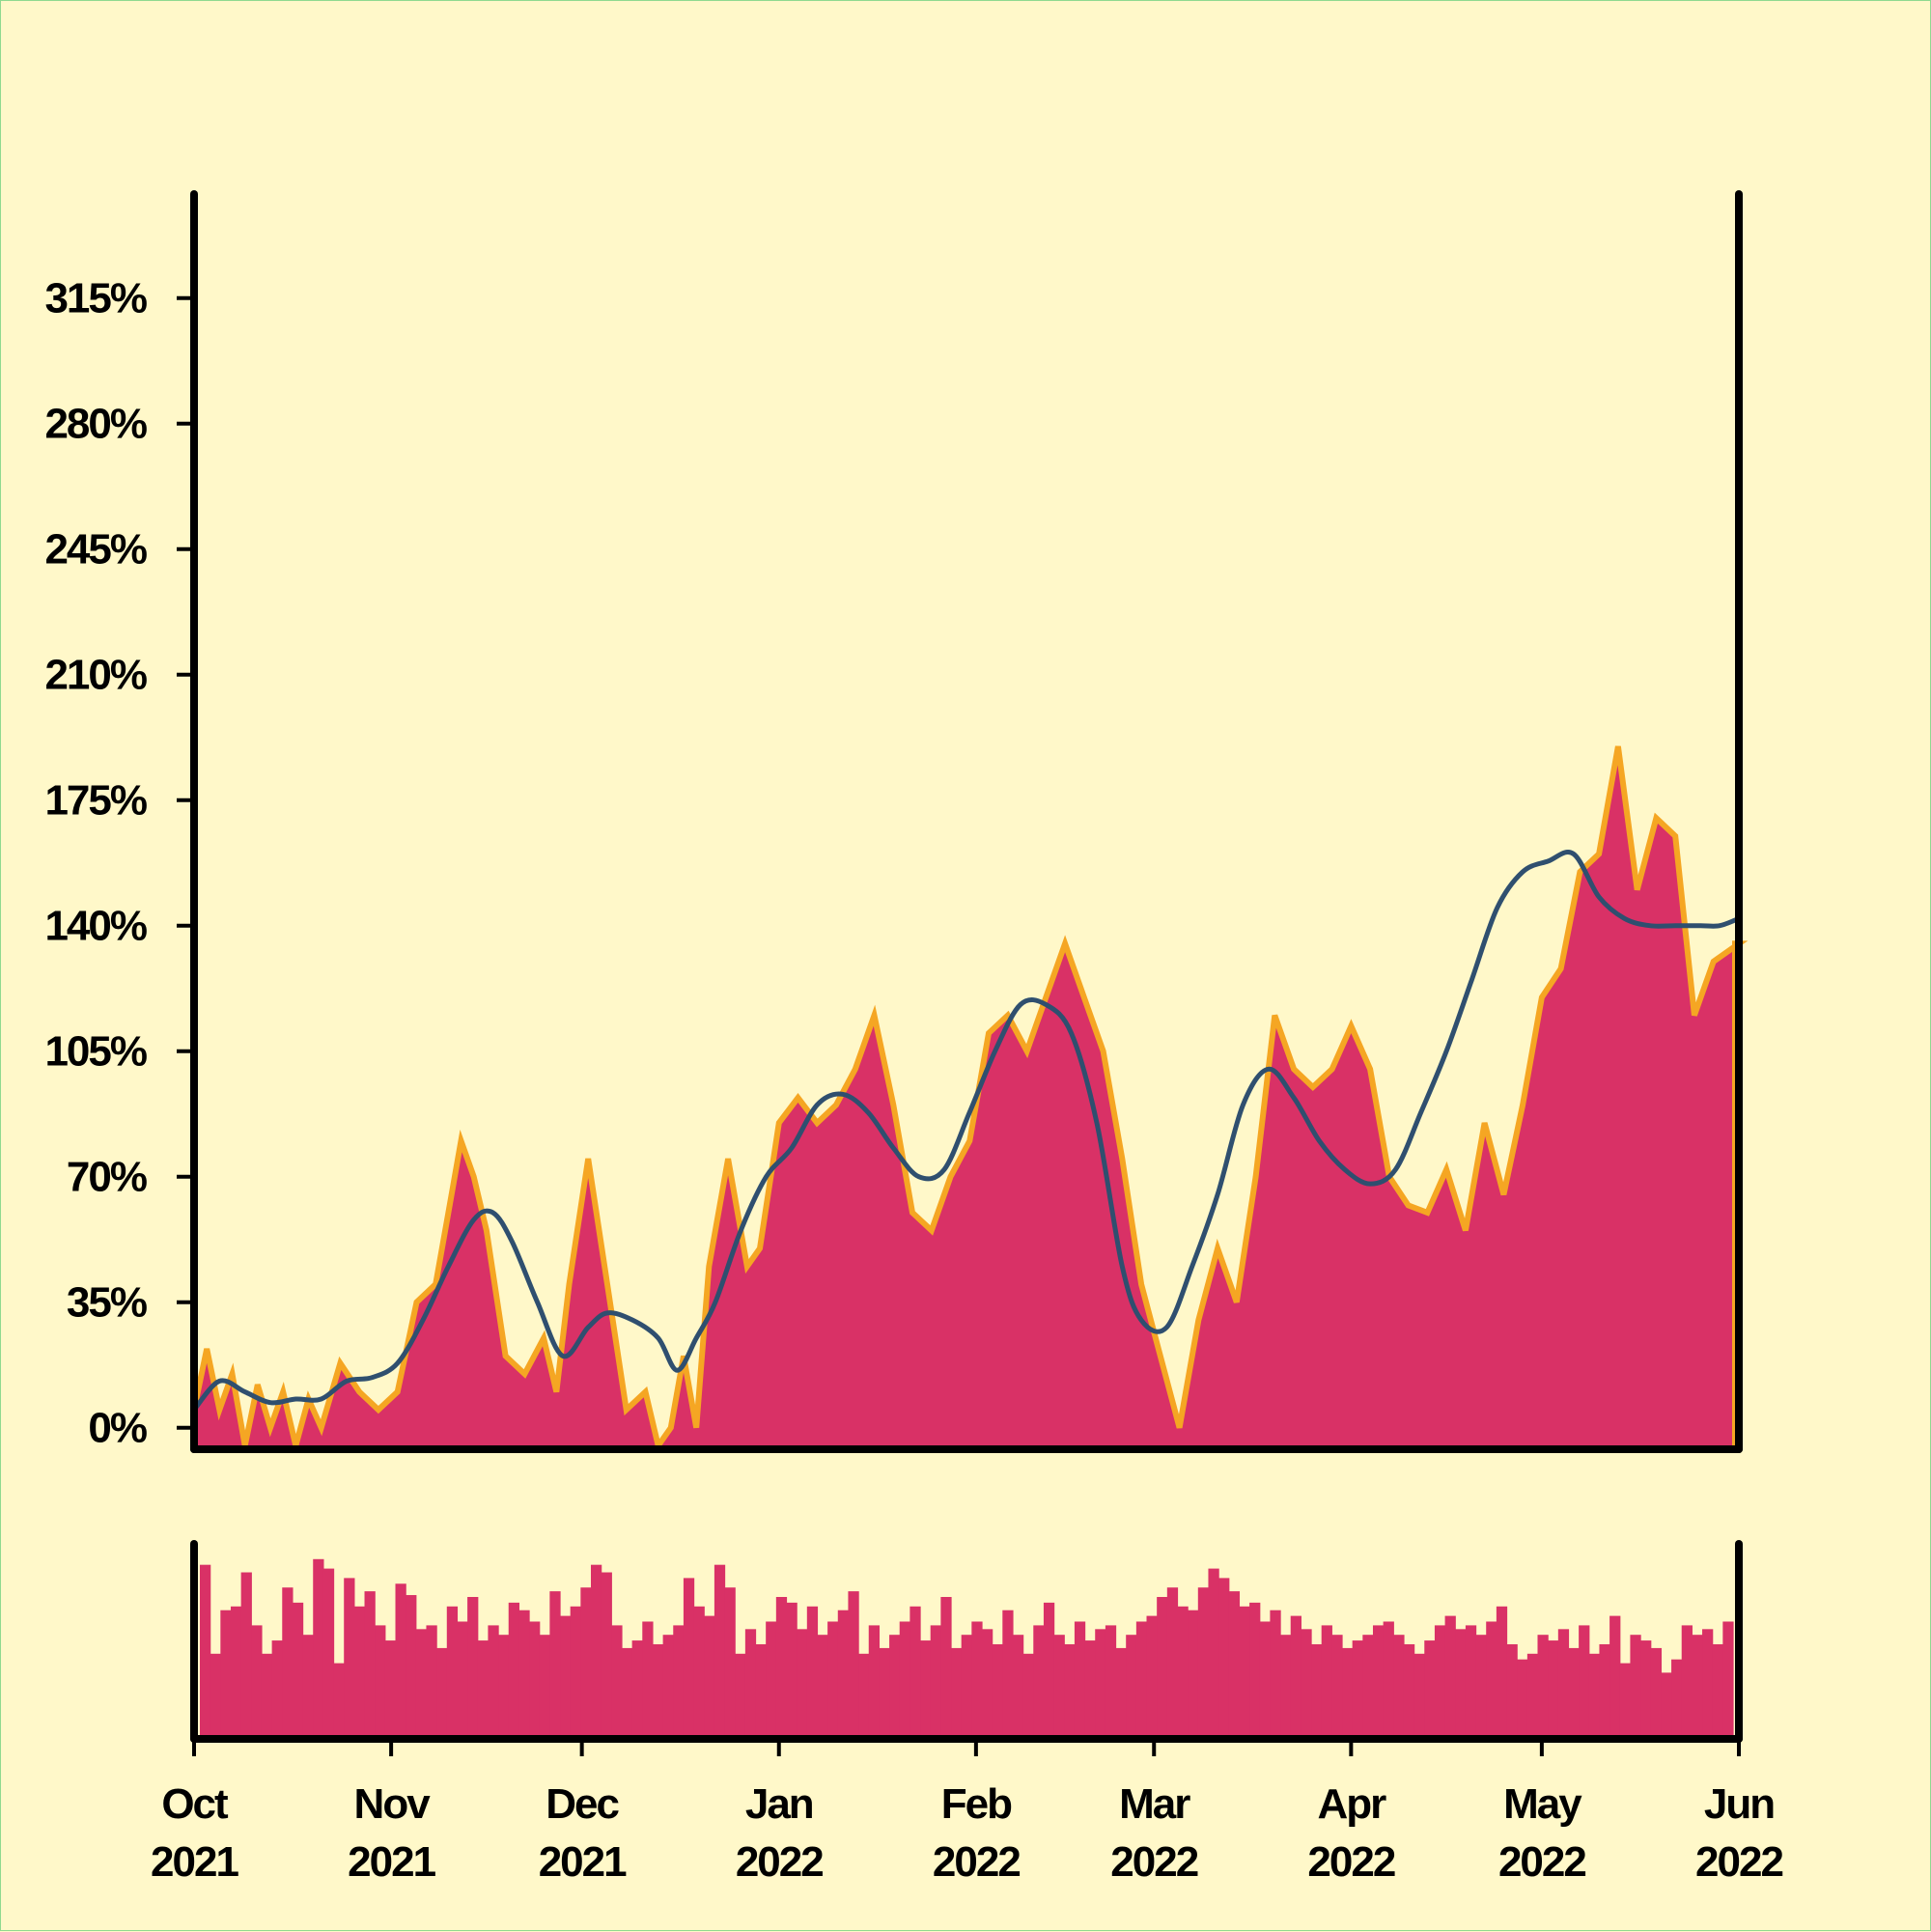 The height and width of the screenshot is (1932, 1931). Describe the element at coordinates (95, 927) in the screenshot. I see `y-tick-label: 140%` at that location.